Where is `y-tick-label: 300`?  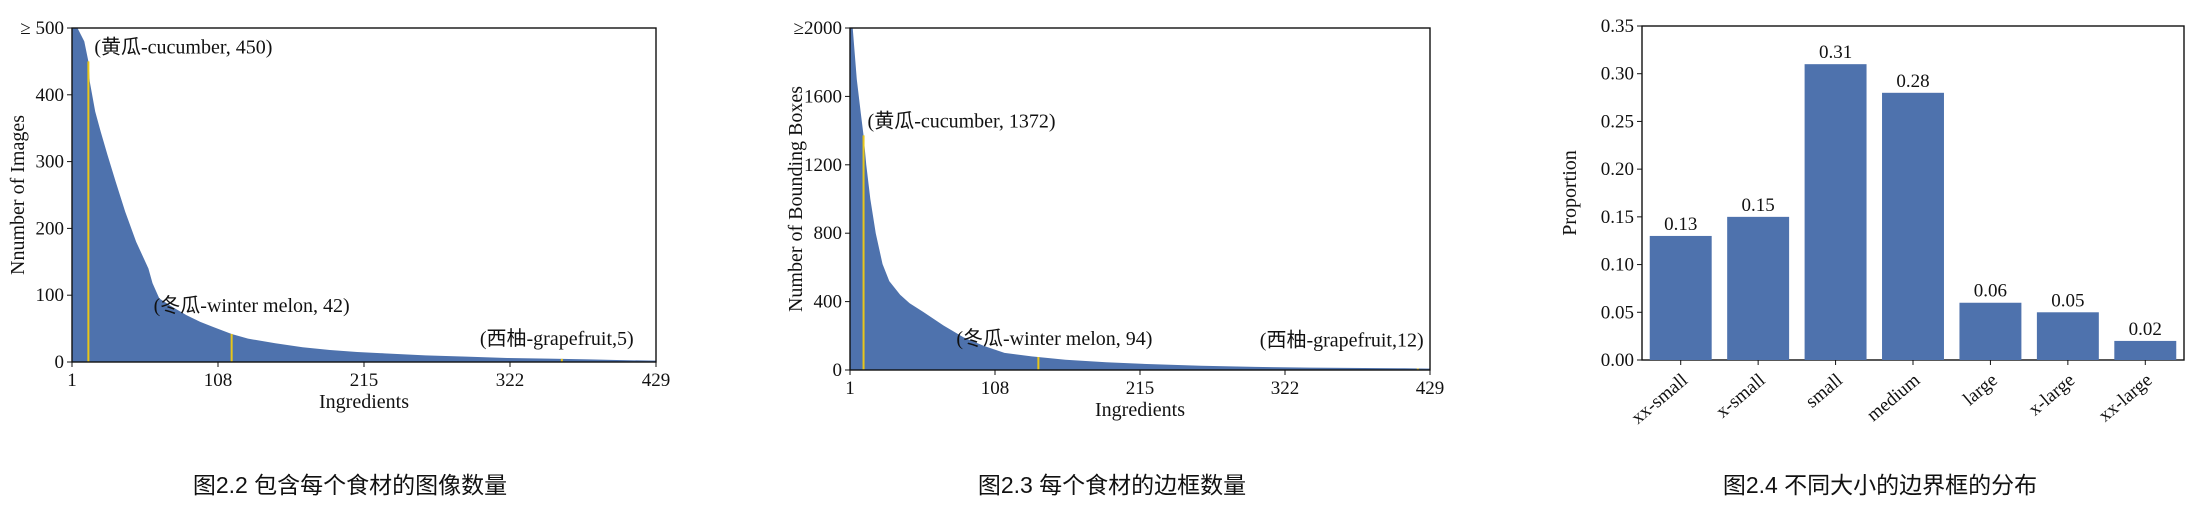 y-tick-label: 300 is located at coordinates (50, 162).